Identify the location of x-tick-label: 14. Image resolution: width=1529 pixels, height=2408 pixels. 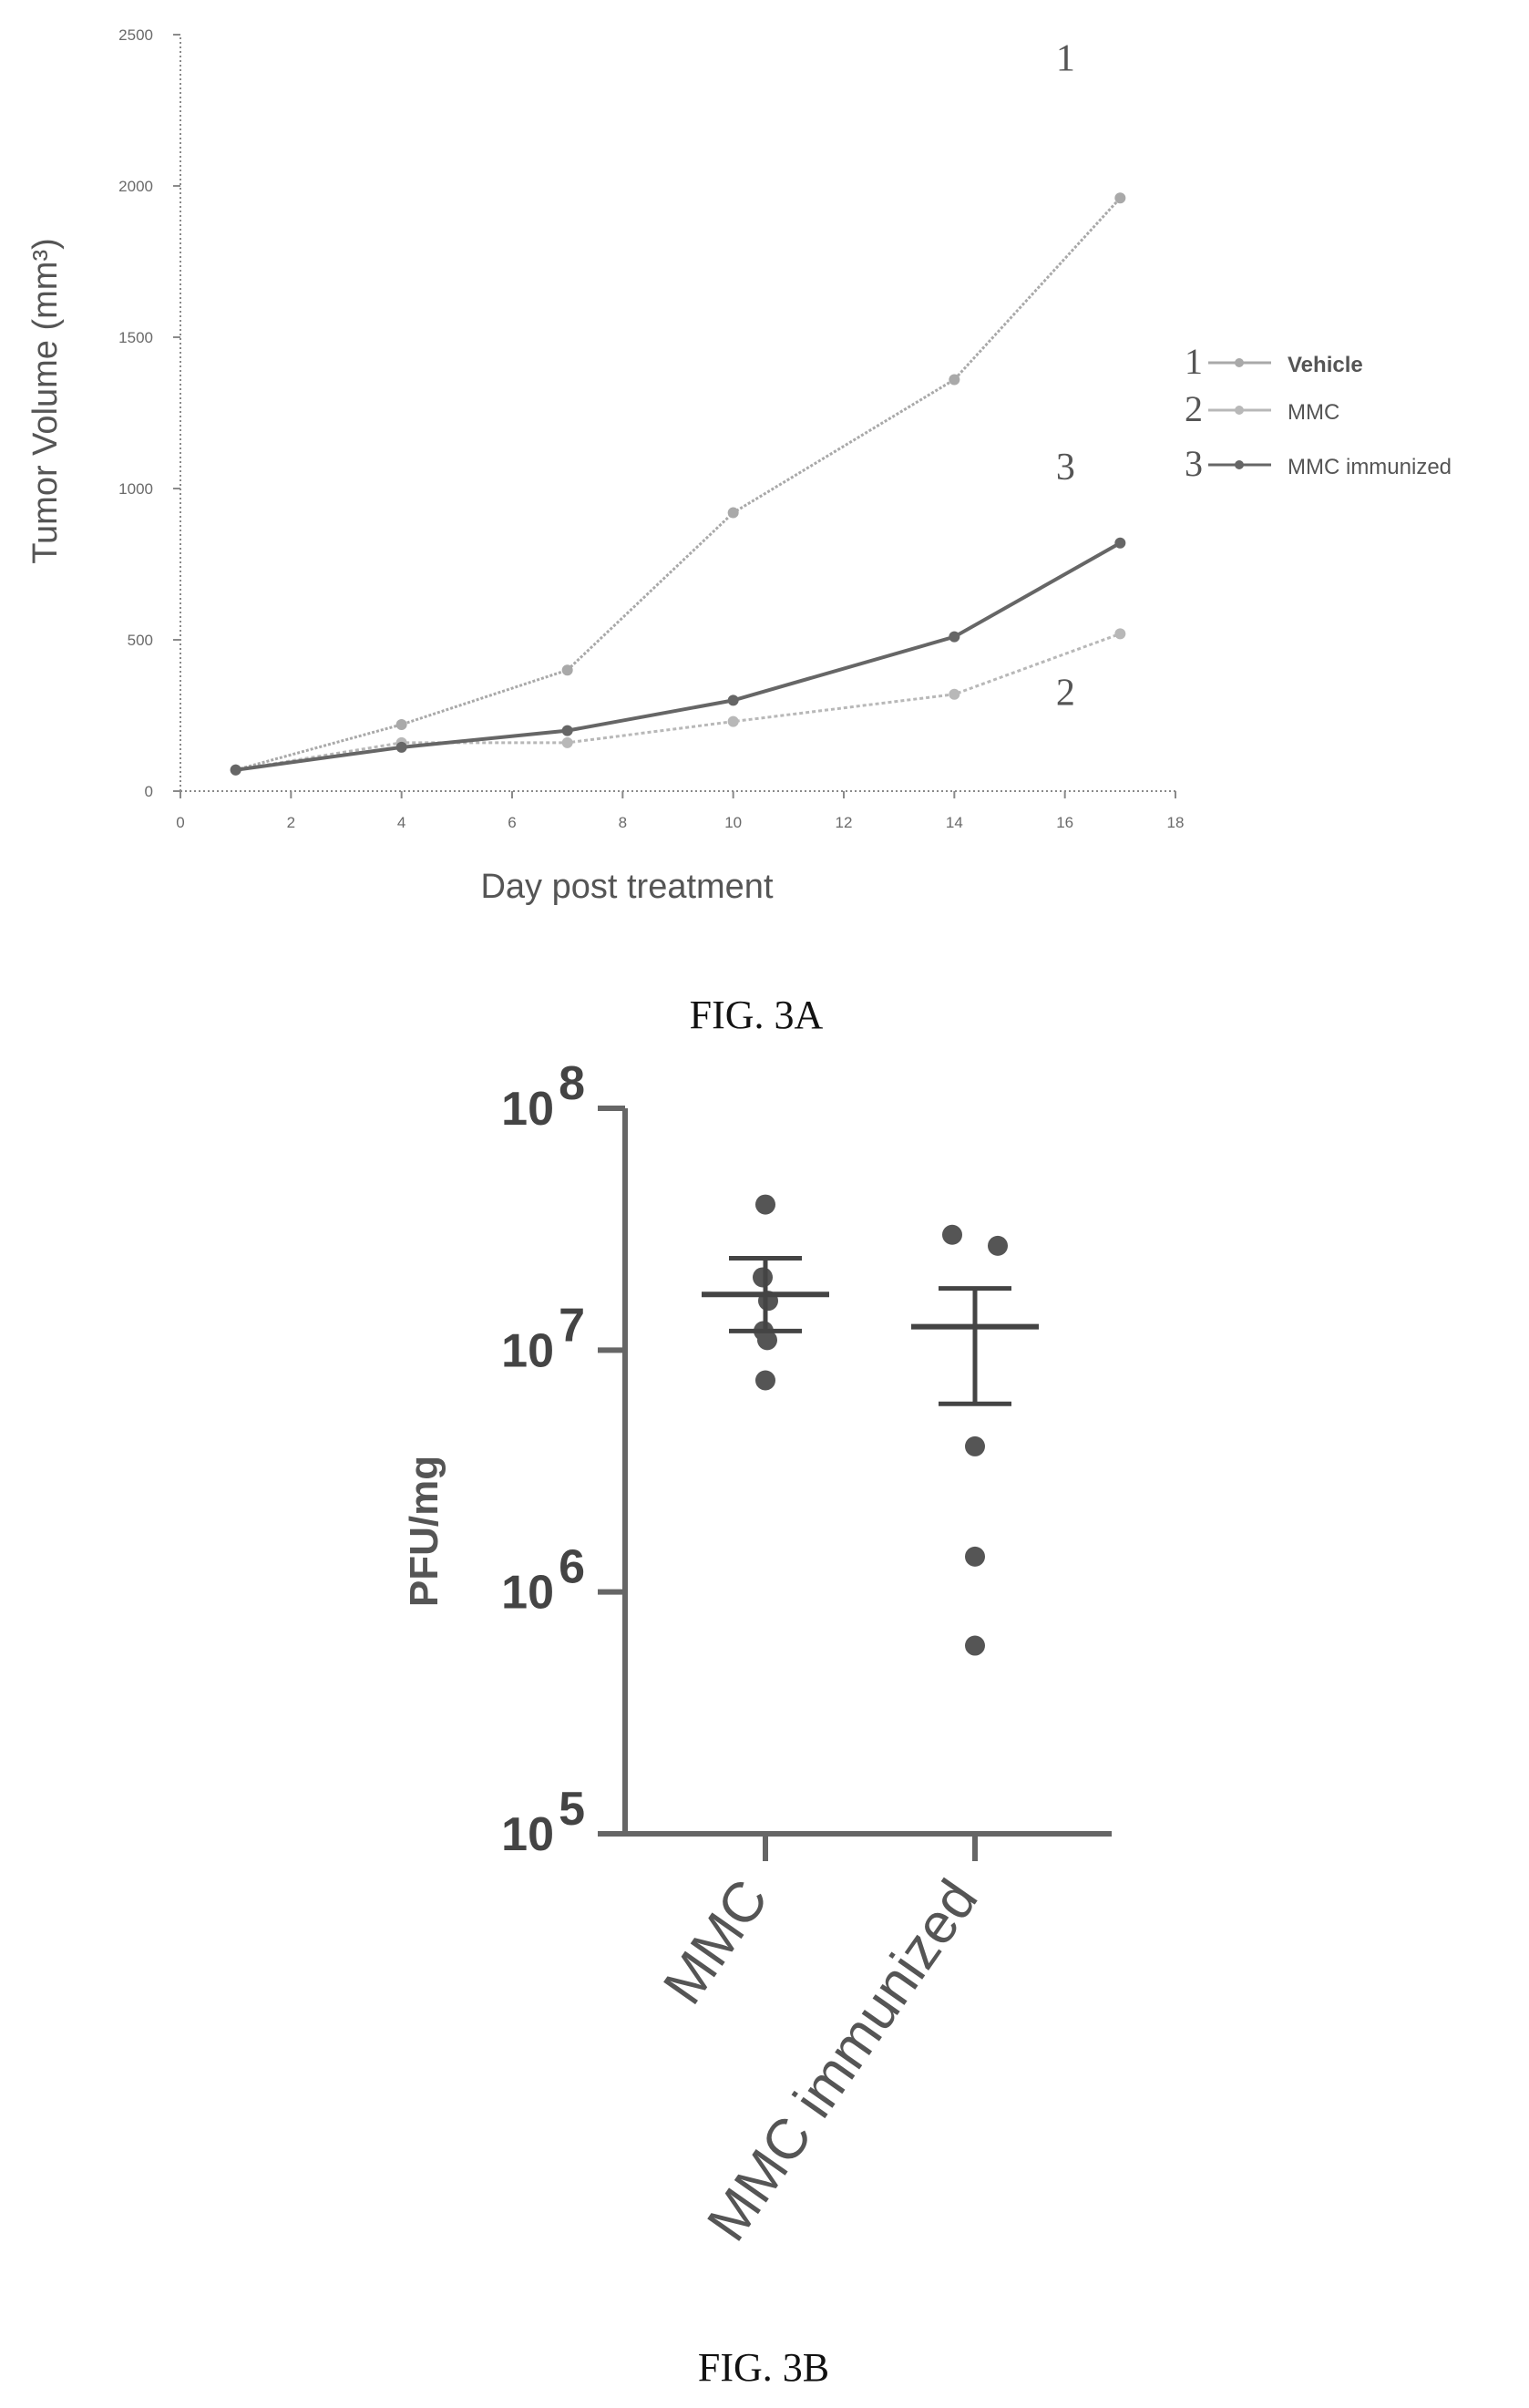
(954, 822).